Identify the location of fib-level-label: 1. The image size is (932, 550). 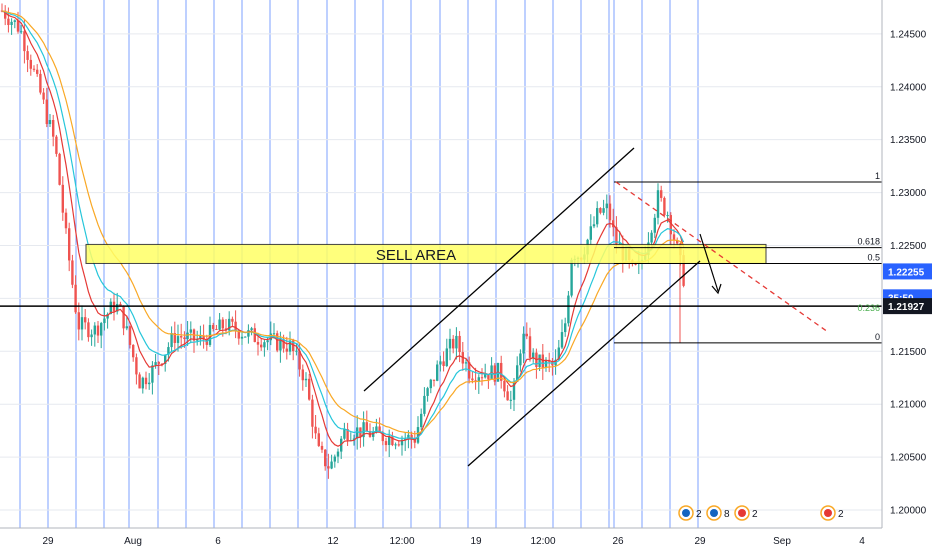
(877, 176).